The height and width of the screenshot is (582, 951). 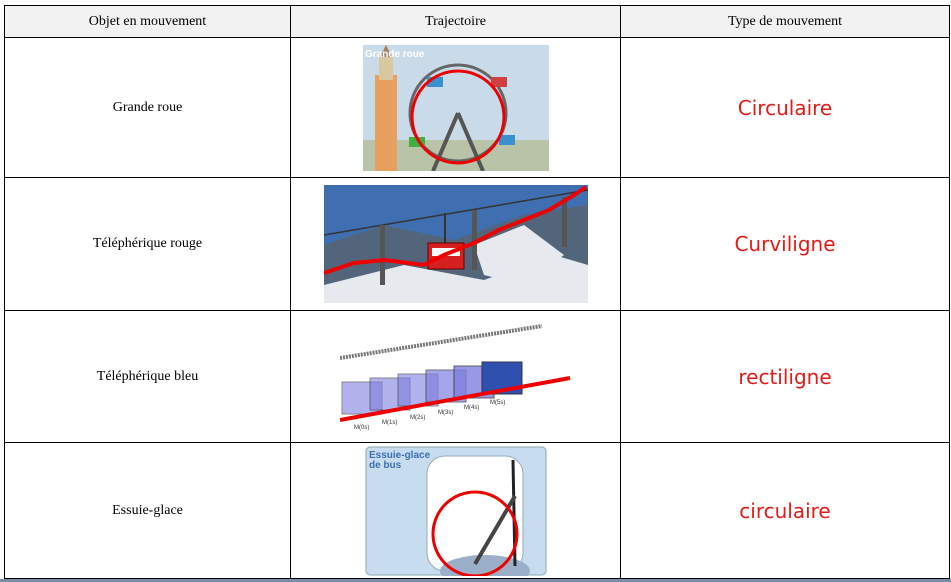 I want to click on trajectory-cell: M(0s) M(1s) M(2s) M(3s) M(4s) M(5s), so click(x=455, y=376).